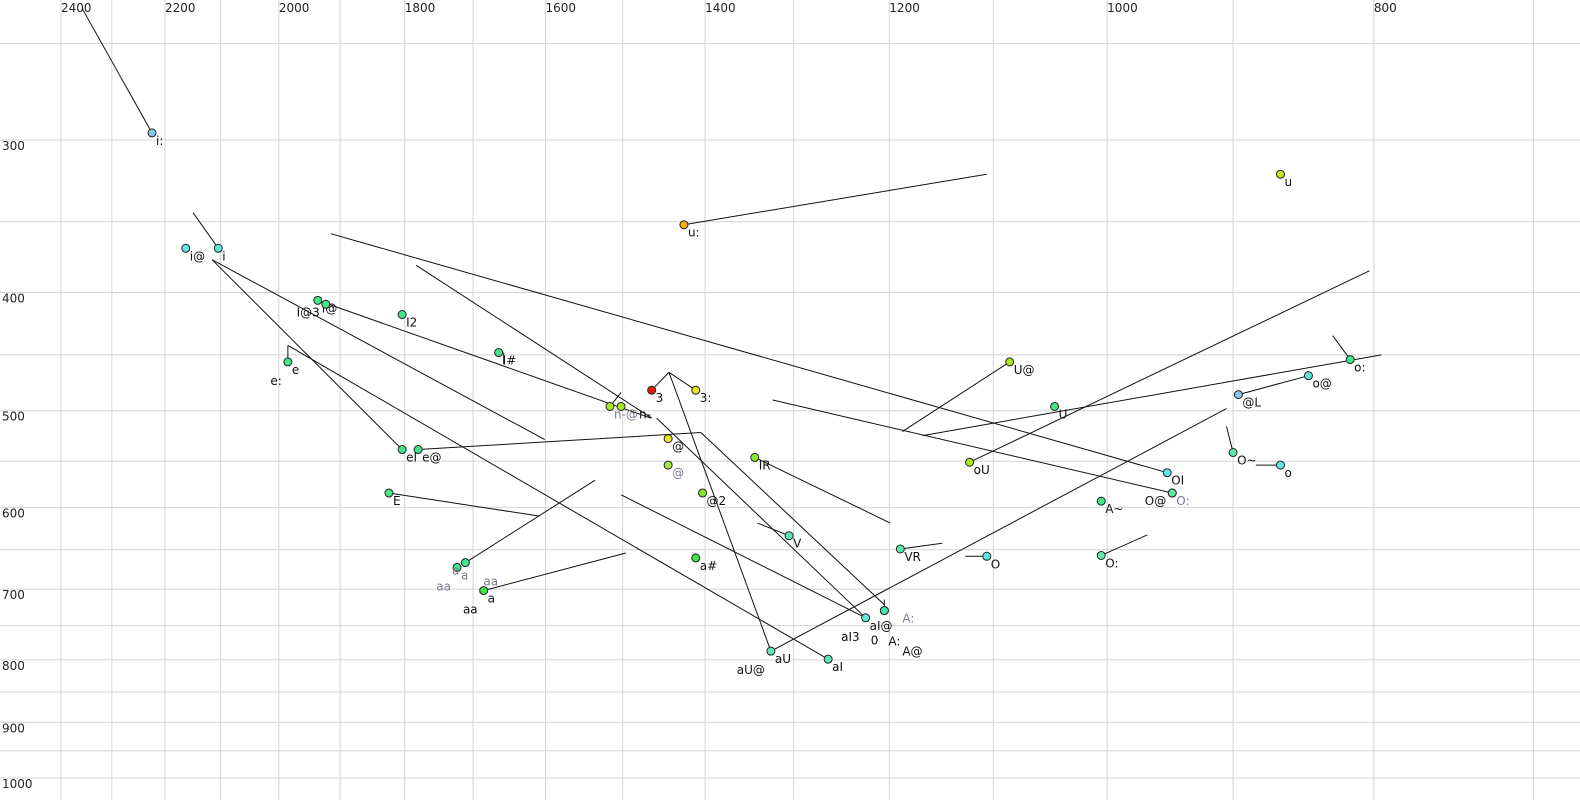 The image size is (1580, 800). What do you see at coordinates (904, 8) in the screenshot?
I see `x-tick-label: 1200` at bounding box center [904, 8].